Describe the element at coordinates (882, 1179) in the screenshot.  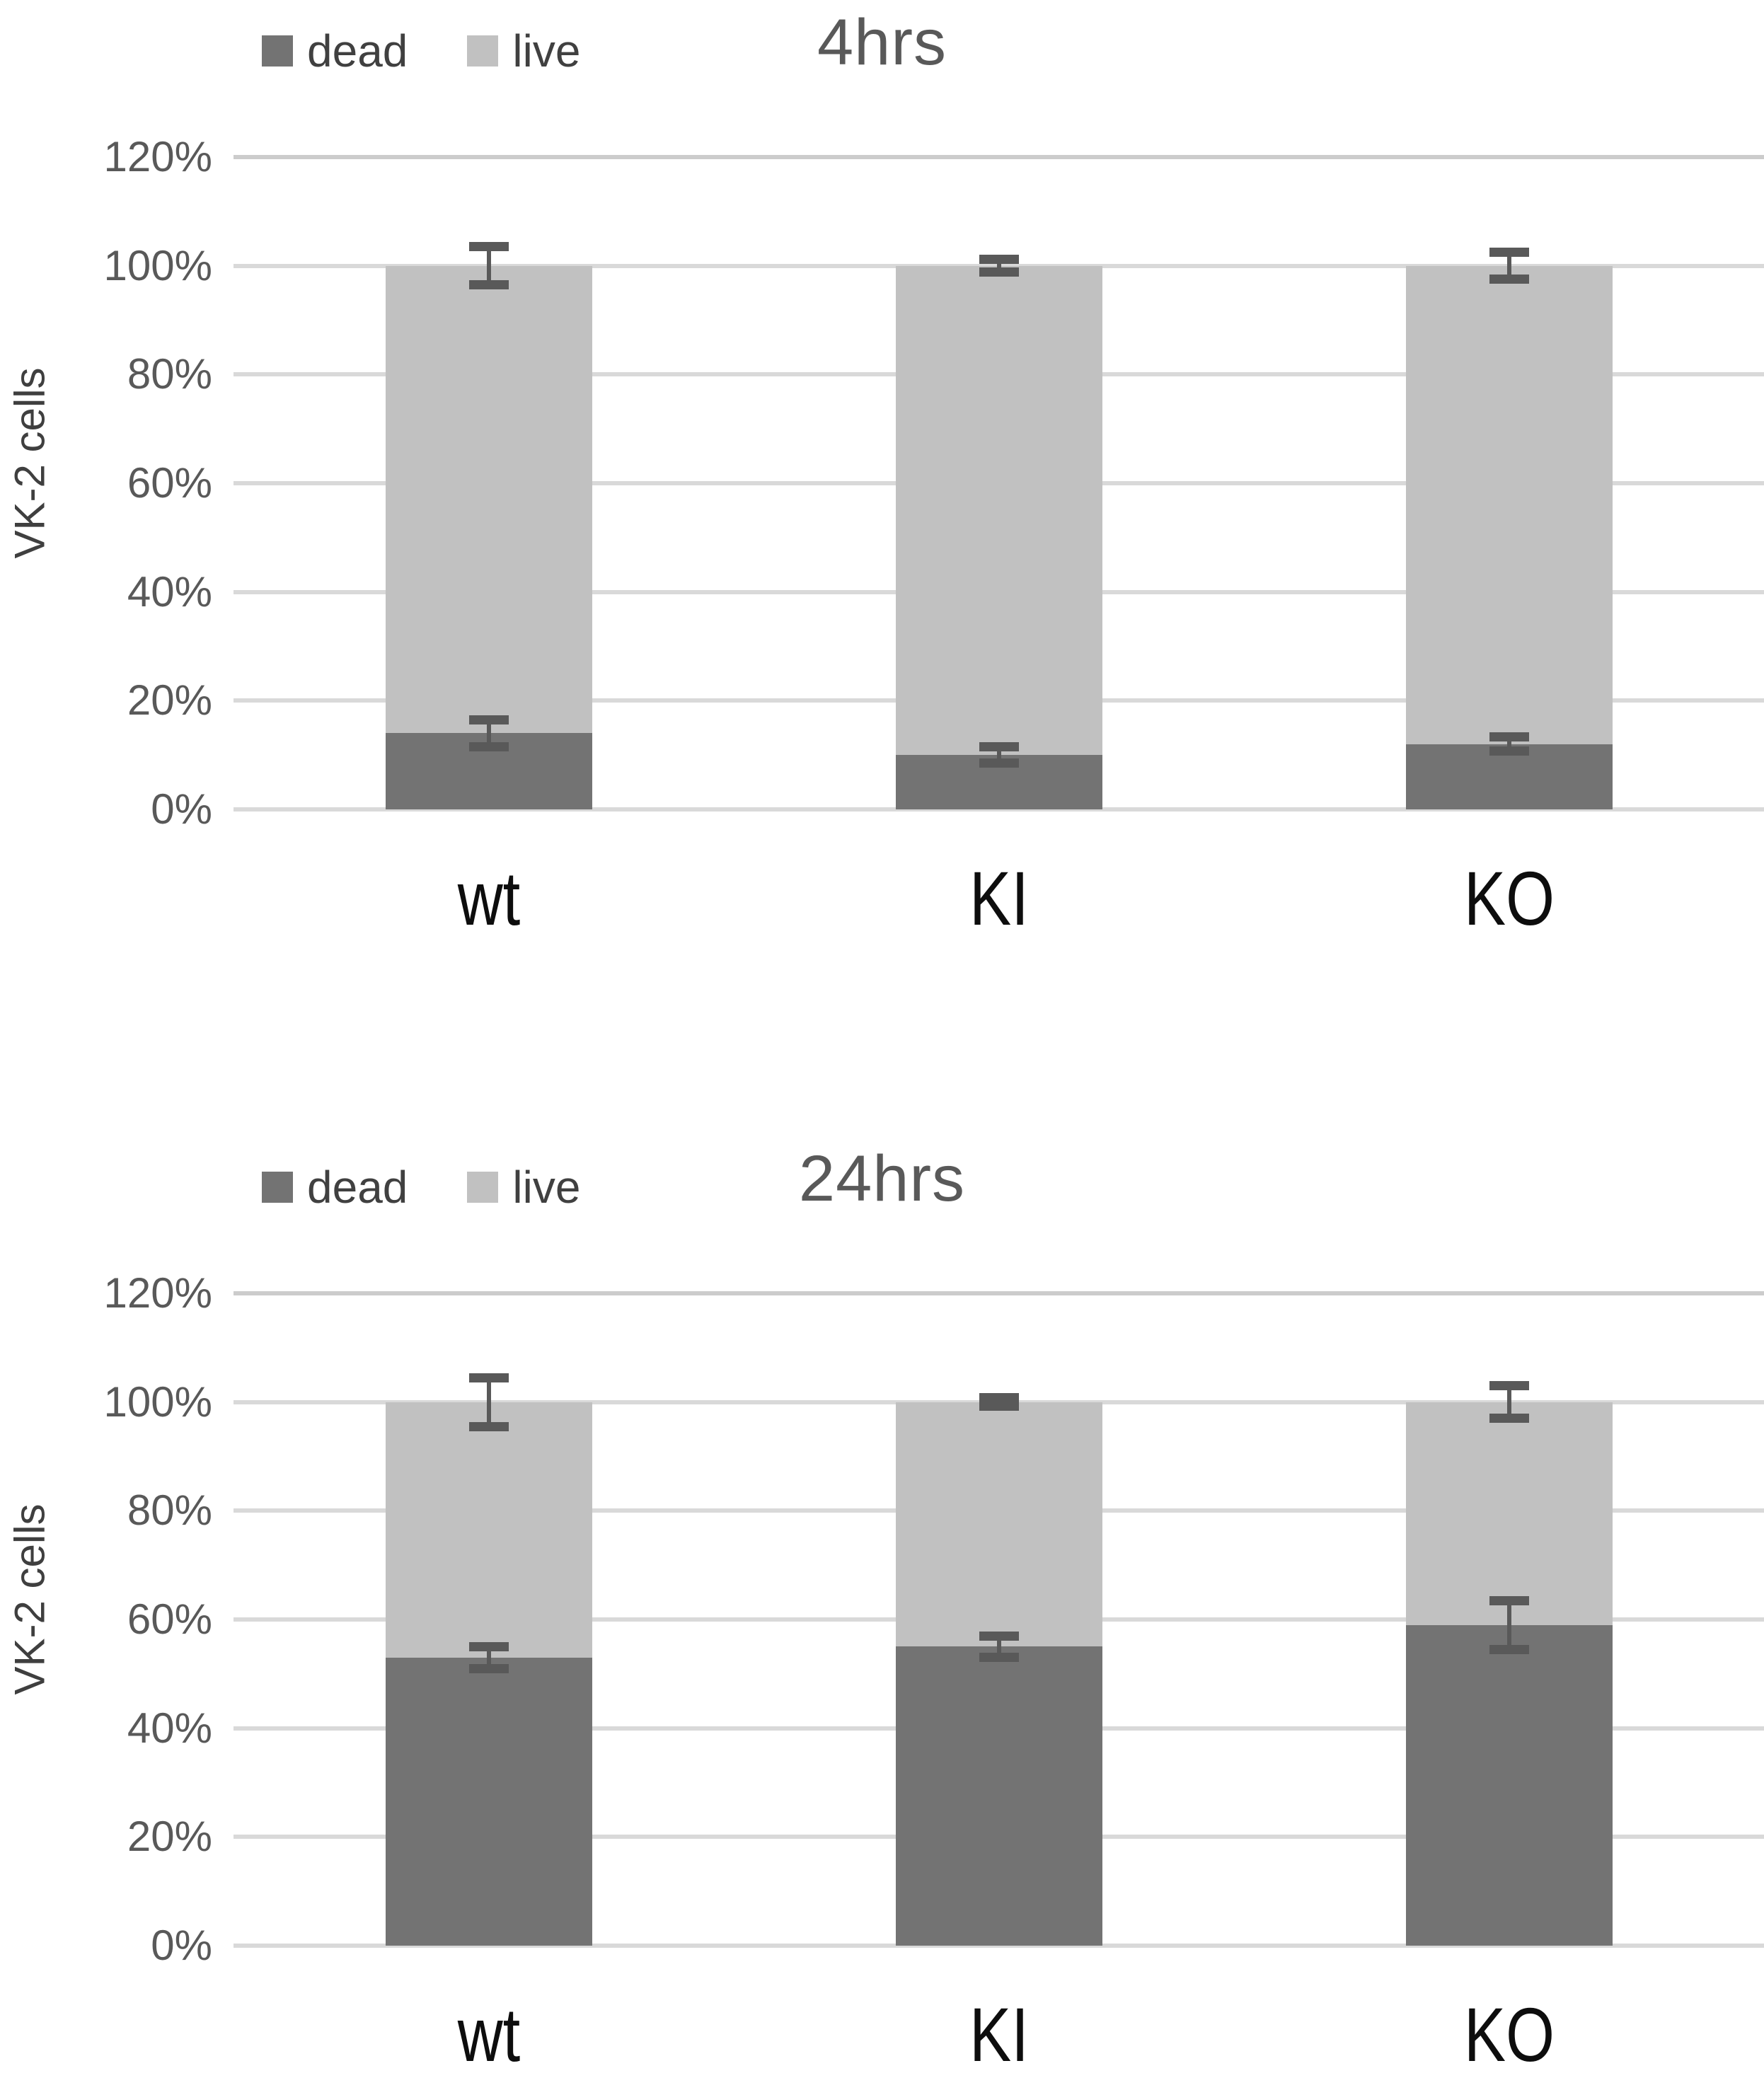
I see `chart-title: 24hrs` at that location.